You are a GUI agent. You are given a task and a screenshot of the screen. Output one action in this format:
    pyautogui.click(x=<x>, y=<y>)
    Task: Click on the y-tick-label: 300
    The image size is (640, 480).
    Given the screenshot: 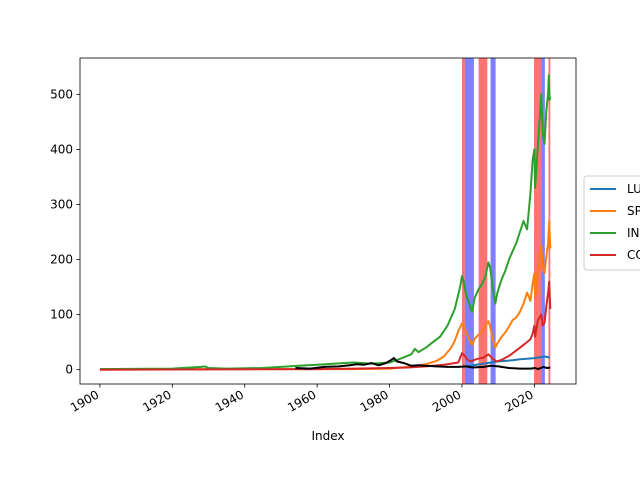 What is the action you would take?
    pyautogui.click(x=61, y=204)
    